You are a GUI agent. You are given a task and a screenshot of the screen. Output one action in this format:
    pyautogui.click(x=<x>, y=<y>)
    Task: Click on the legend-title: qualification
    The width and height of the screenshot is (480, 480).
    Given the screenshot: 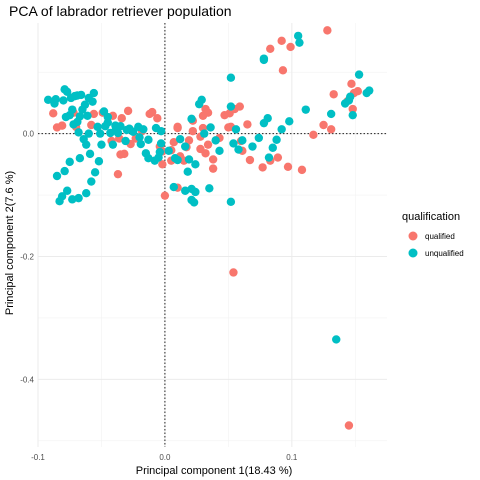 What is the action you would take?
    pyautogui.click(x=431, y=217)
    